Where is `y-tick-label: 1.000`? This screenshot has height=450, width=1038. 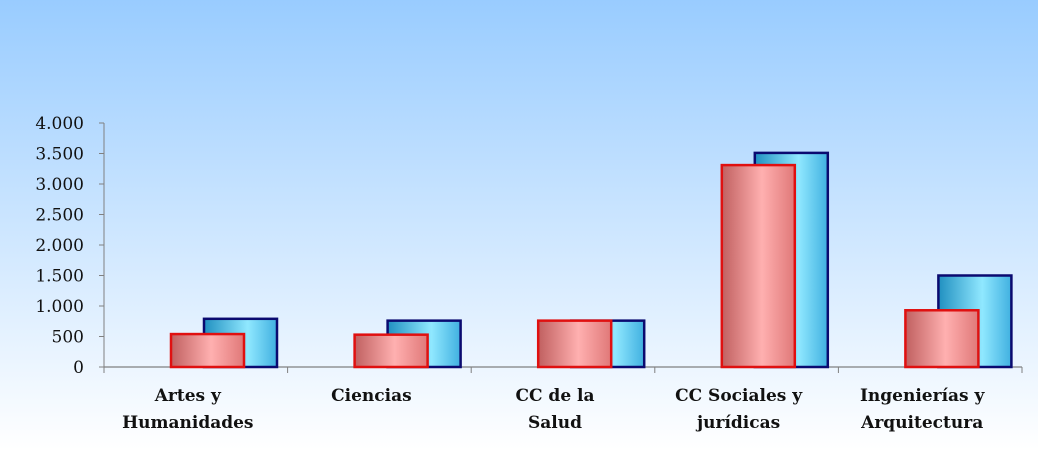
y-tick-label: 1.000 is located at coordinates (59, 307).